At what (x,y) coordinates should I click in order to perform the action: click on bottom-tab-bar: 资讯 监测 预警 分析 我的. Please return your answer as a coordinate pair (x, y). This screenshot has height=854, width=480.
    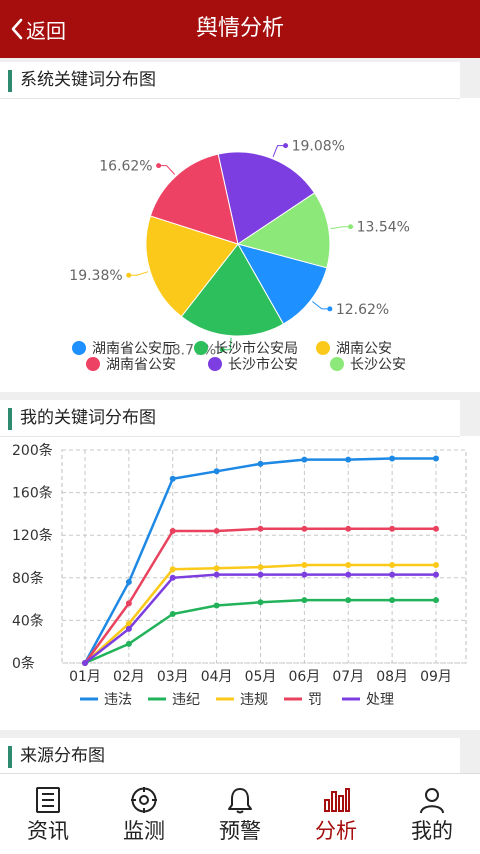
    Looking at the image, I should click on (240, 813).